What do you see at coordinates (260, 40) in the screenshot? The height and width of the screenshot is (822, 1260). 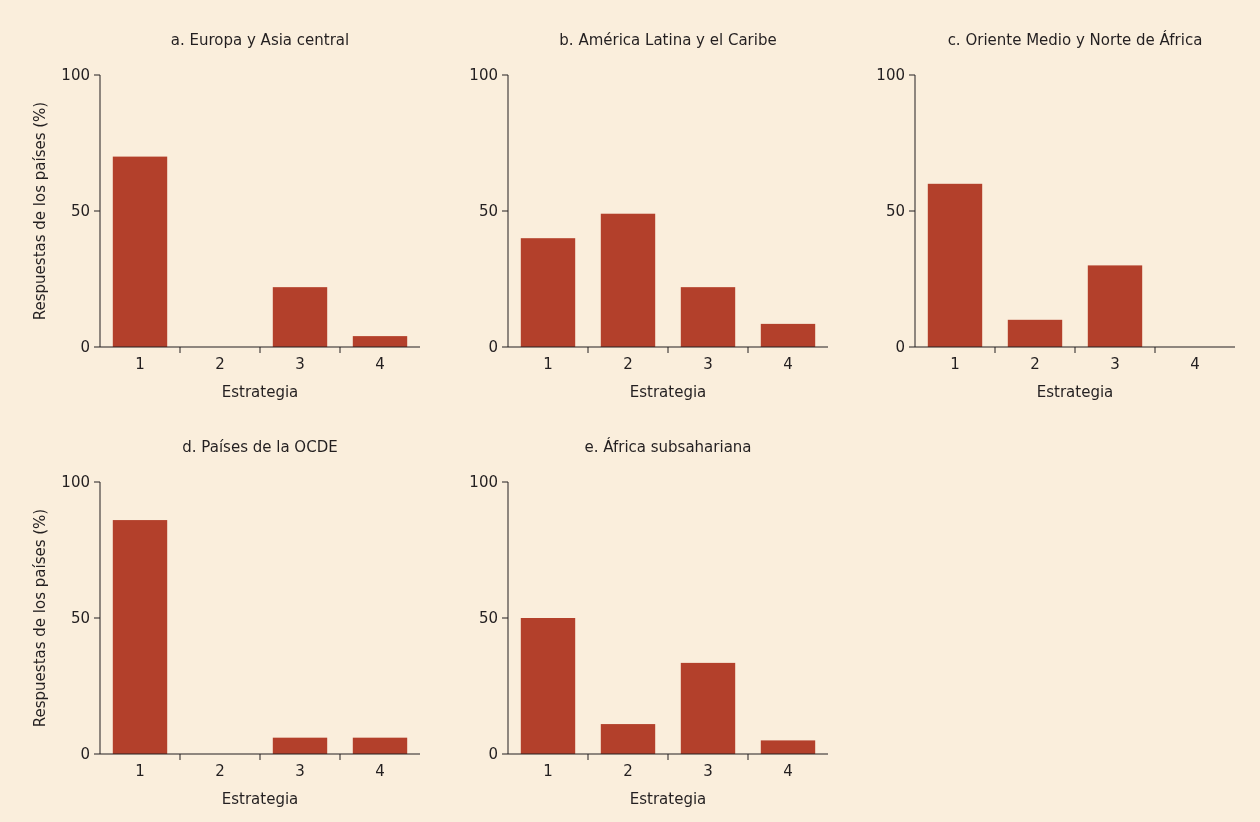 I see `chart-title: a. Europa y Asia central` at bounding box center [260, 40].